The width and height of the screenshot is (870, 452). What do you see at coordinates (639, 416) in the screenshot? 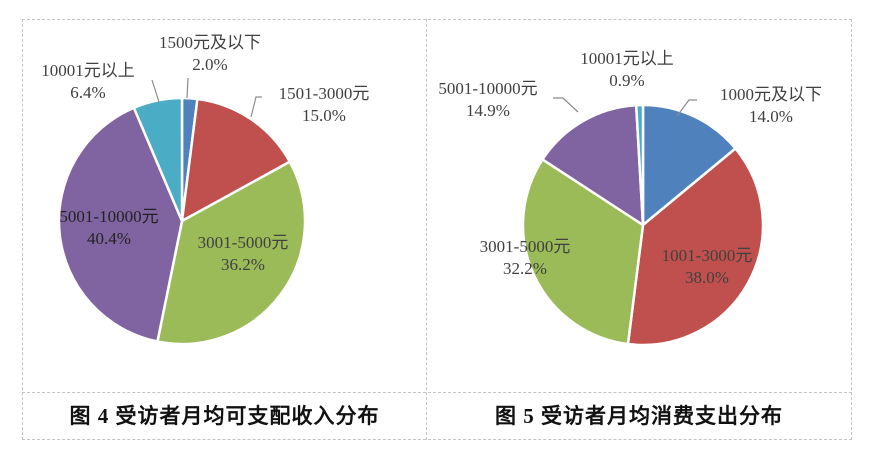
I see `figure-5-caption: 图 5 受访者月均消费支出分布` at bounding box center [639, 416].